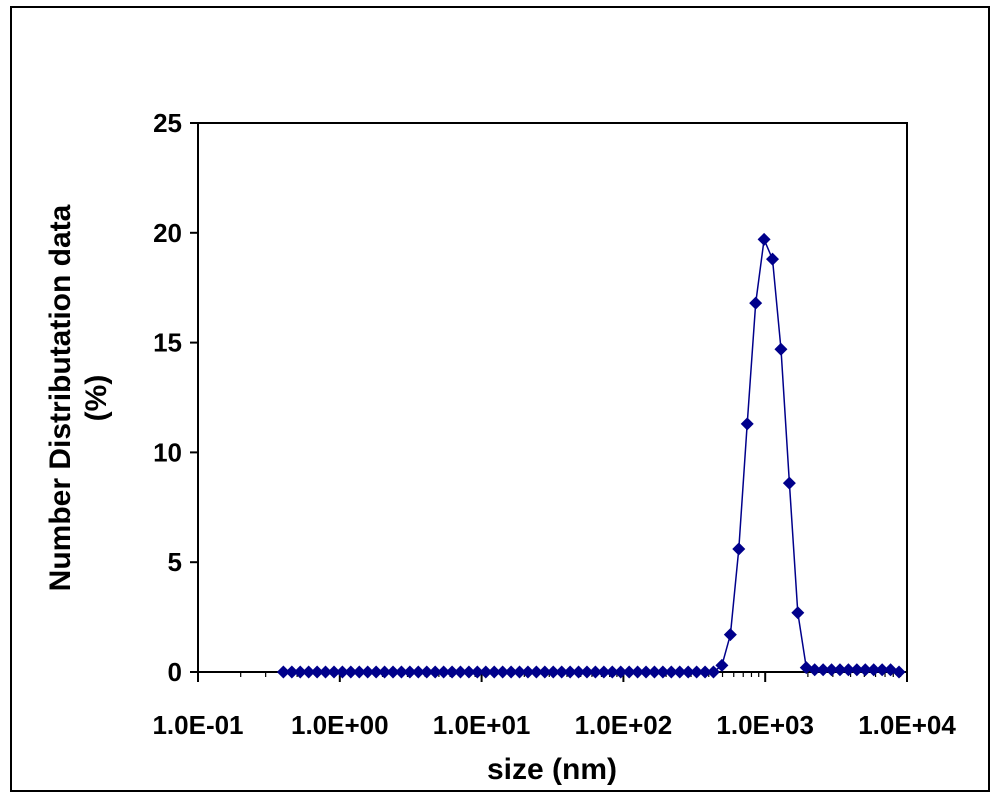 The image size is (1004, 805). Describe the element at coordinates (167, 123) in the screenshot. I see `y-tick-label: 25` at that location.